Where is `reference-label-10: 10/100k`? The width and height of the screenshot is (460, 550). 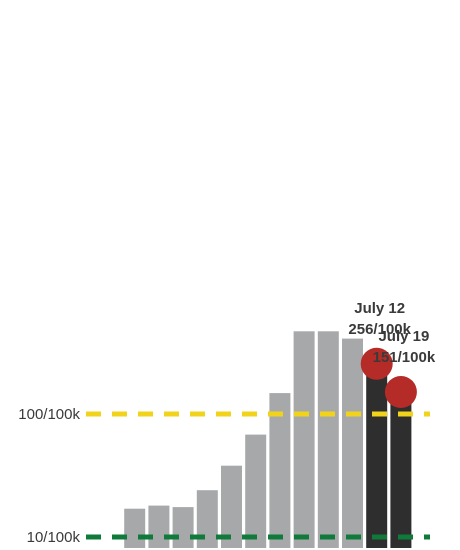
reference-label-10: 10/100k is located at coordinates (54, 537).